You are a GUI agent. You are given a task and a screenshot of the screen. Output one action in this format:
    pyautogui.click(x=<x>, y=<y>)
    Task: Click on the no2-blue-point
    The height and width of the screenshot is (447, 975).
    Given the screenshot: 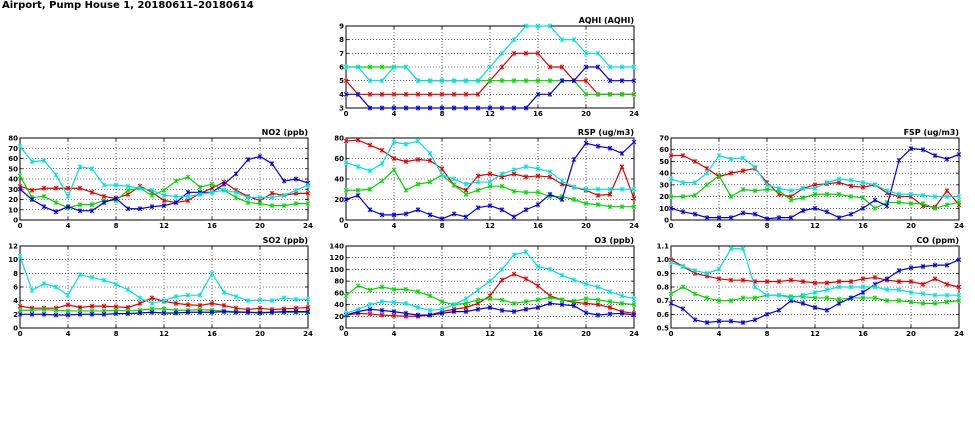 What is the action you would take?
    pyautogui.click(x=236, y=174)
    